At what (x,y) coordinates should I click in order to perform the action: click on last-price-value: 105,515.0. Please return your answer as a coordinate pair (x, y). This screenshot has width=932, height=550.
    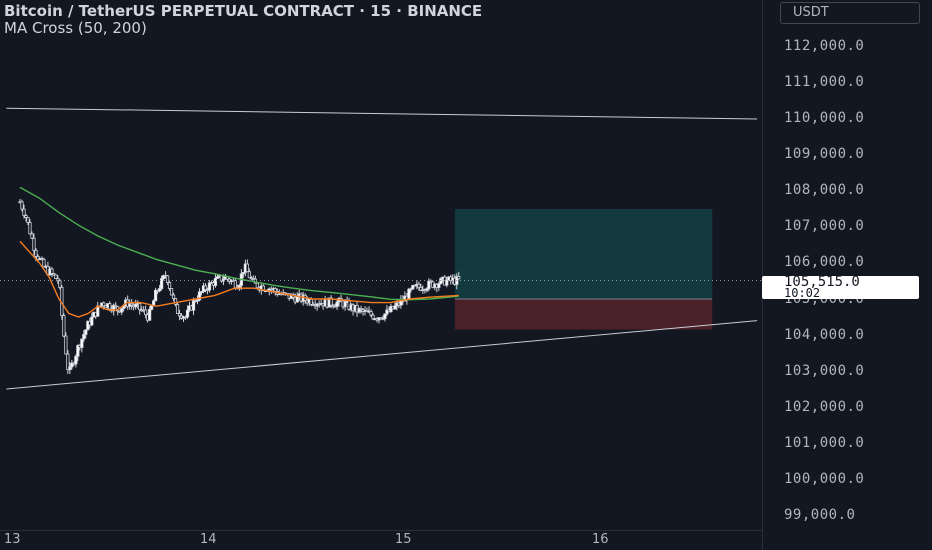
    Looking at the image, I should click on (822, 282).